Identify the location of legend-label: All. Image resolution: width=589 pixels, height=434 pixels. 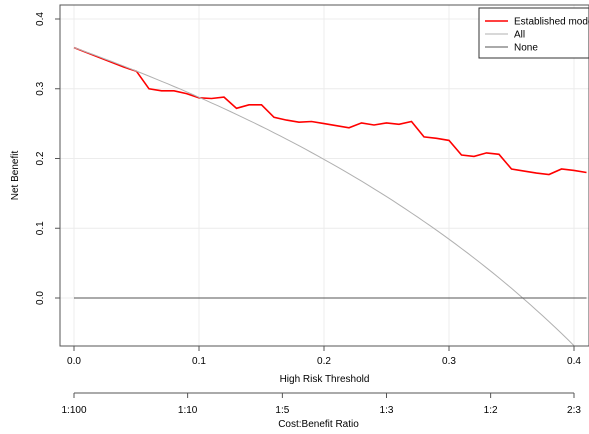
(519, 35).